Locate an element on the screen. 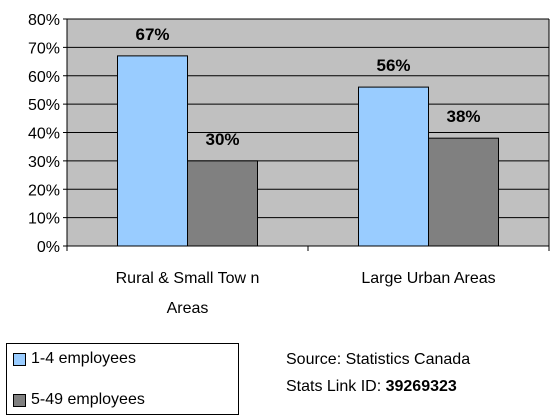 The image size is (551, 417). source-line: Source: Statistics Canada is located at coordinates (378, 359).